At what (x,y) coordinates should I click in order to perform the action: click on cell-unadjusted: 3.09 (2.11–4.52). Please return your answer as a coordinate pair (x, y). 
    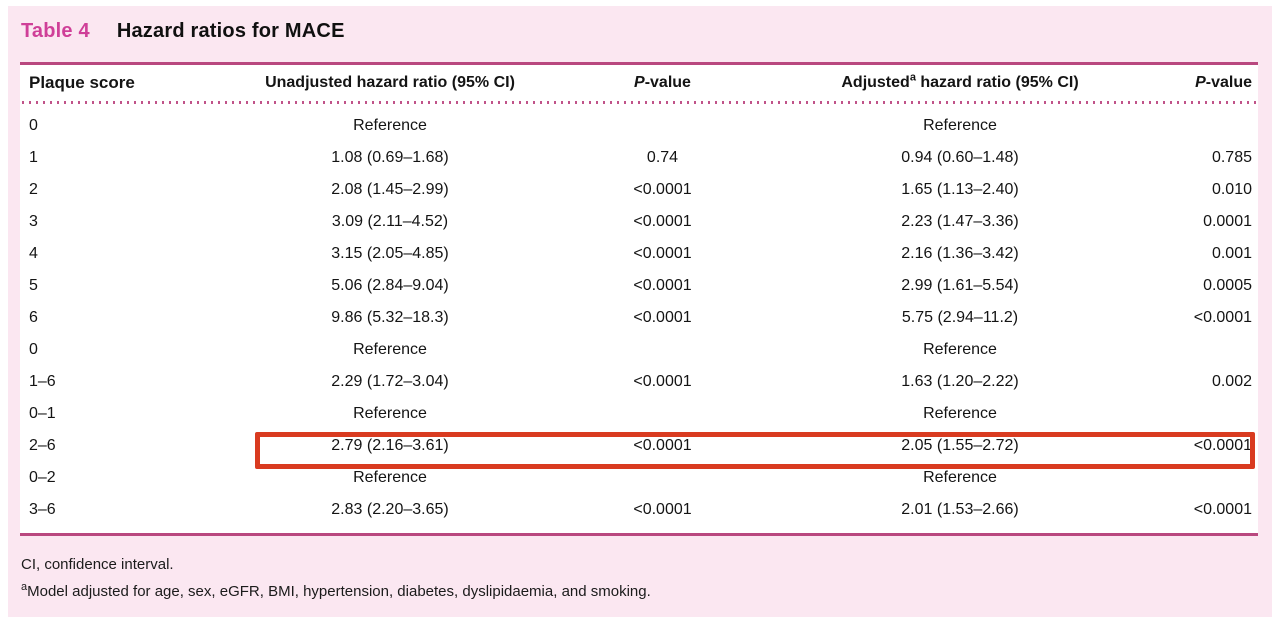
    Looking at the image, I should click on (390, 221).